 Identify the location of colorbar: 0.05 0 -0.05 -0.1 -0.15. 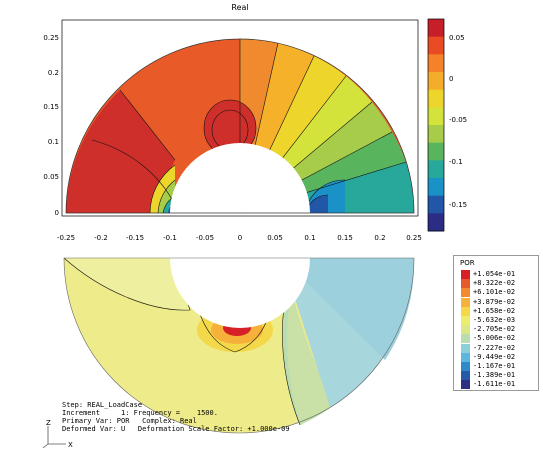
(447, 125).